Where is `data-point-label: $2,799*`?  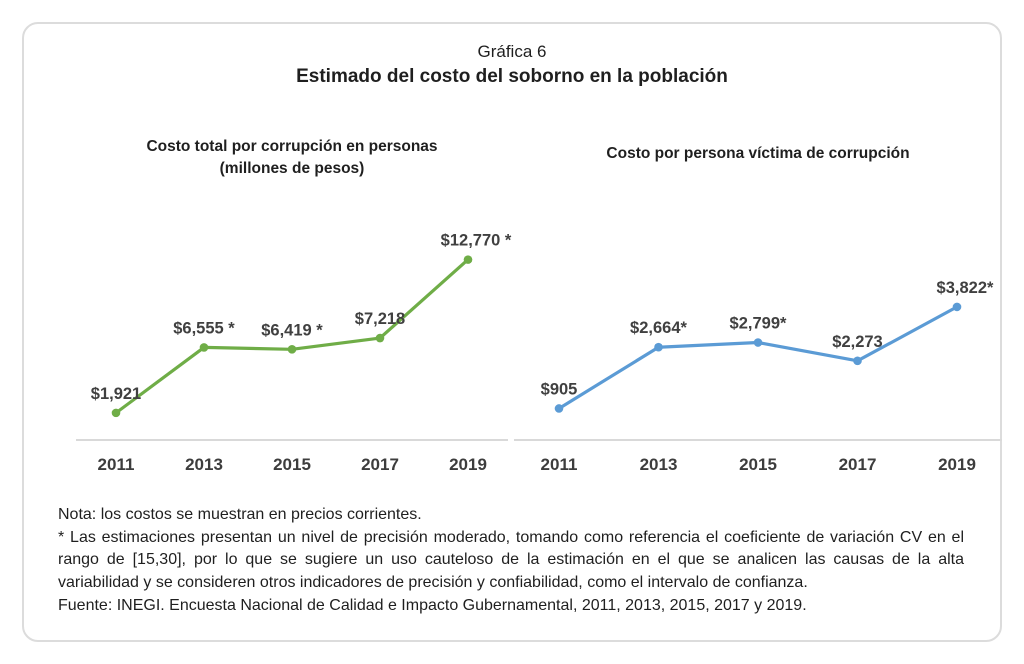
data-point-label: $2,799* is located at coordinates (758, 323).